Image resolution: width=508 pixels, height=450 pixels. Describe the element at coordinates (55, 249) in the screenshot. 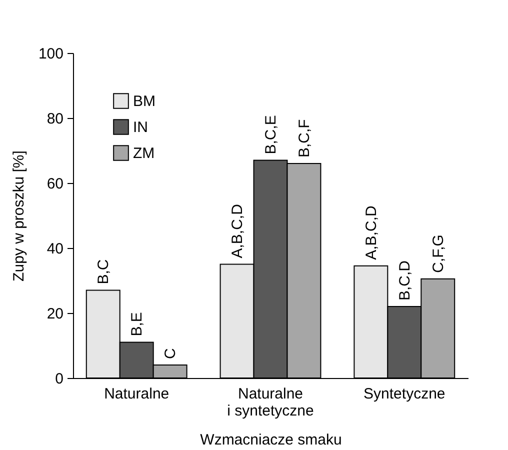

I see `y-tick-label: 40` at that location.